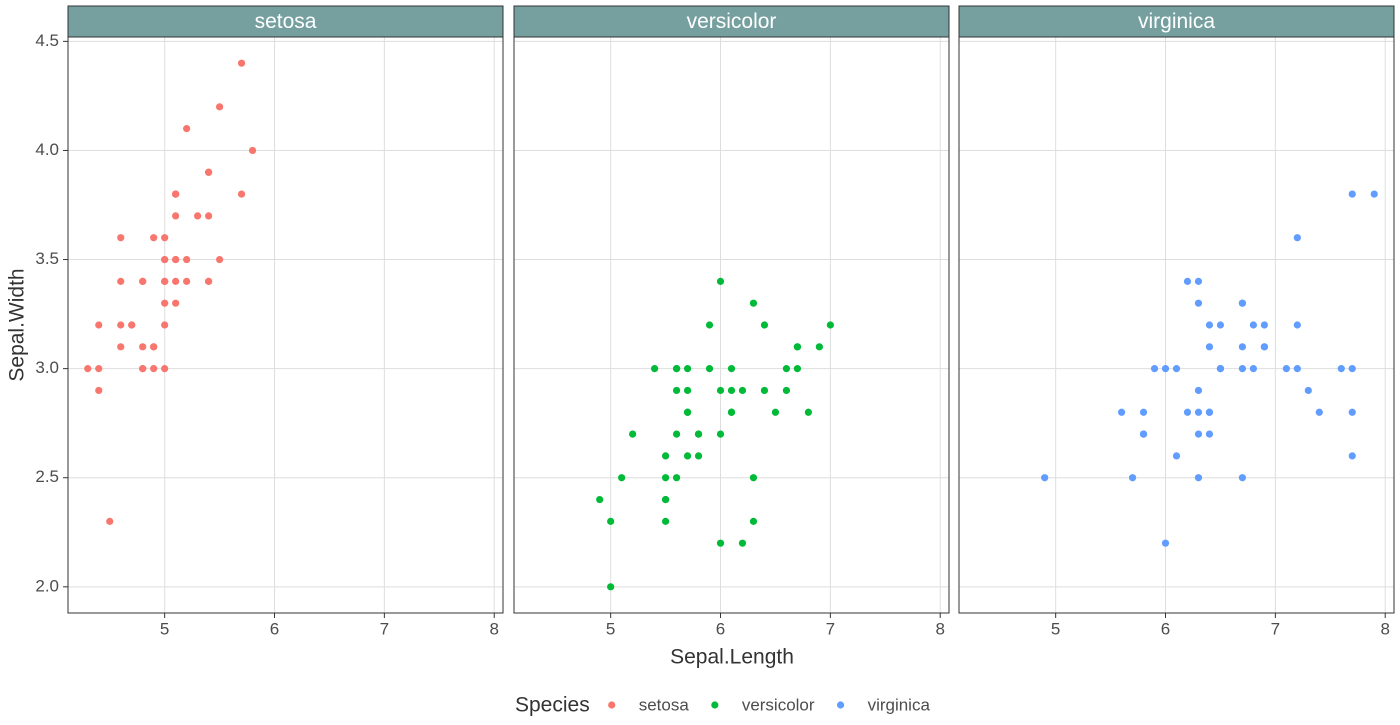 The height and width of the screenshot is (725, 1400). I want to click on y-tick-label: 4.0, so click(47, 149).